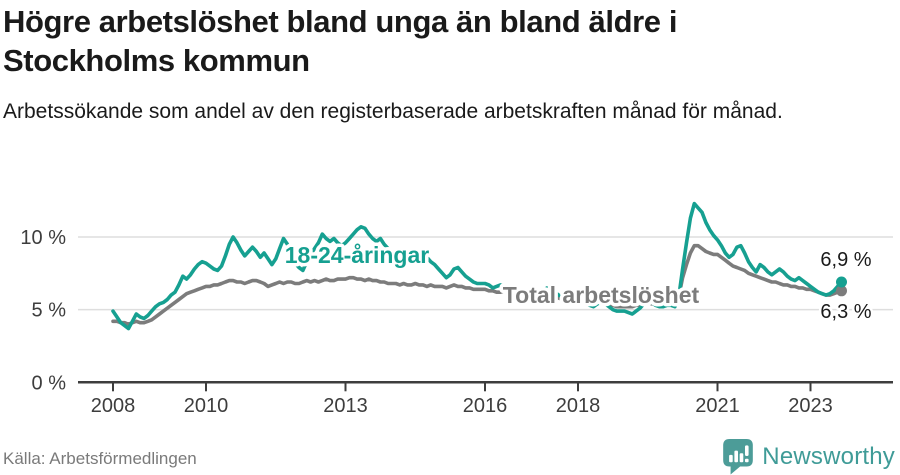 The image size is (900, 475). Describe the element at coordinates (601, 295) in the screenshot. I see `series-label-total: Total arbetslöshet` at that location.